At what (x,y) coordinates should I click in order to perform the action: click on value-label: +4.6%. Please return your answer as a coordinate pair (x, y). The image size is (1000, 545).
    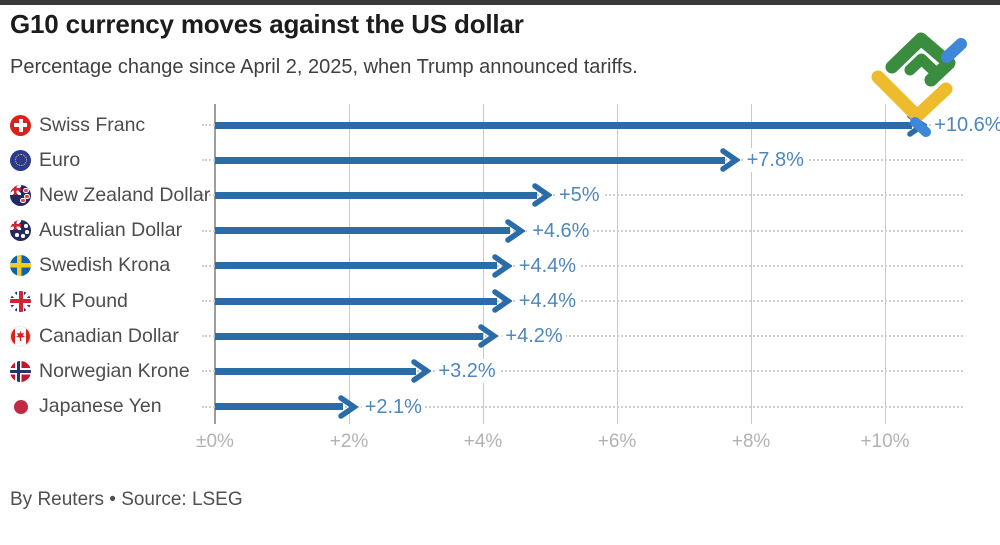
    Looking at the image, I should click on (561, 230).